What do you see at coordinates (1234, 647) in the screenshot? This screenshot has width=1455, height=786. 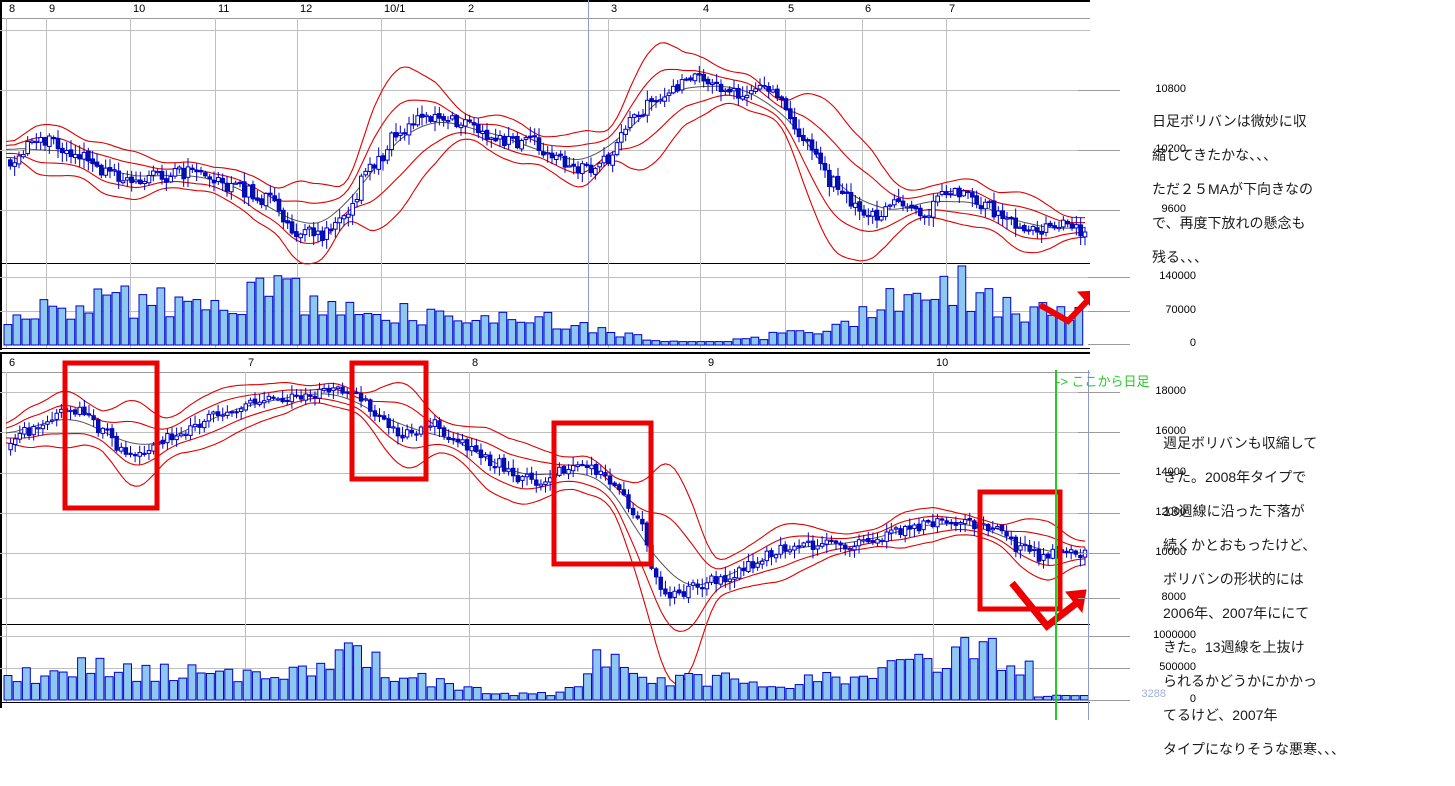 I see `note-line: きた。13週線を上抜け` at bounding box center [1234, 647].